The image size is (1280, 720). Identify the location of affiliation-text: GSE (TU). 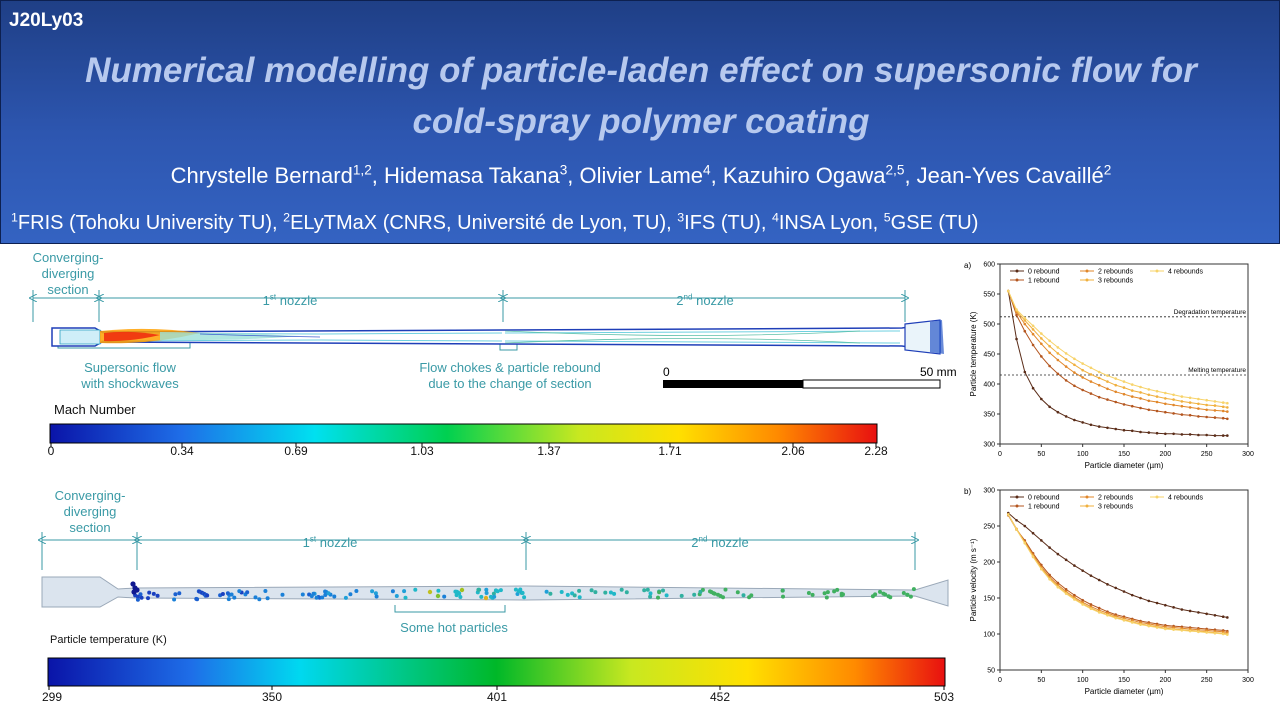
(934, 223).